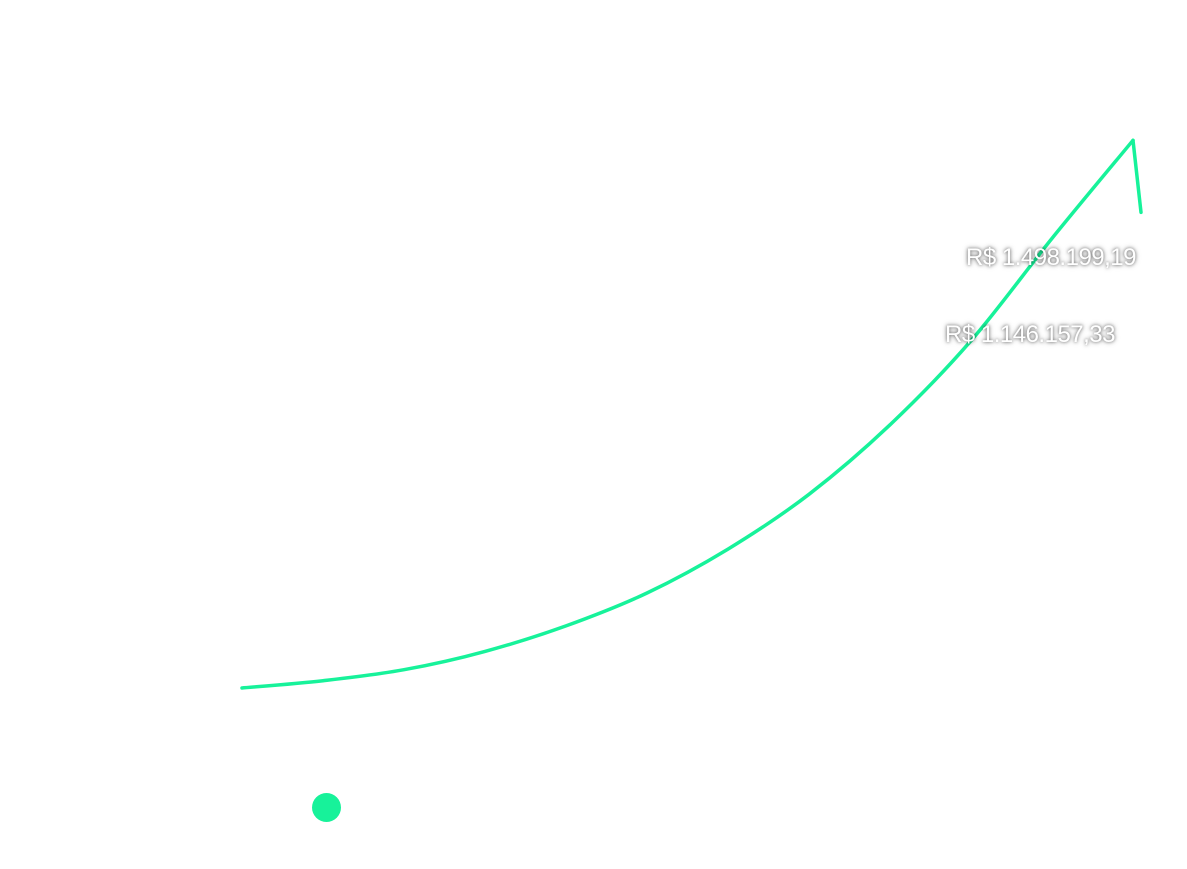  What do you see at coordinates (1030, 334) in the screenshot?
I see `series-end-value-secondary: R$ 1.146.157,33` at bounding box center [1030, 334].